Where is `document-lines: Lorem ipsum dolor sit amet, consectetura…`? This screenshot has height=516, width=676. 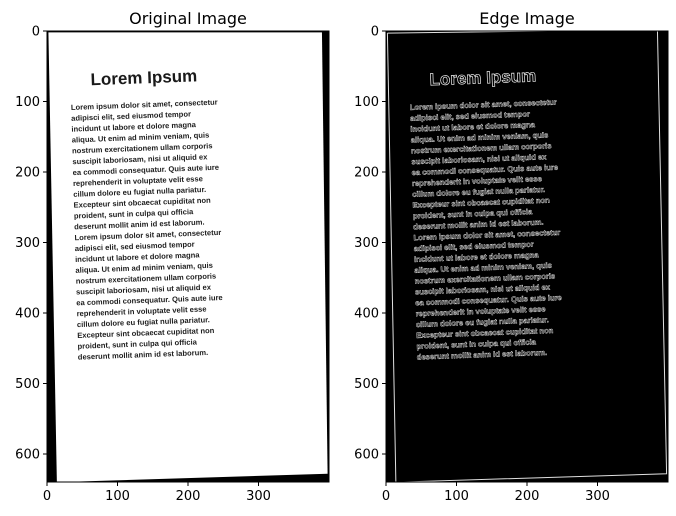 document-lines: Lorem ipsum dolor sit amet, consectetura… is located at coordinates (147, 230).